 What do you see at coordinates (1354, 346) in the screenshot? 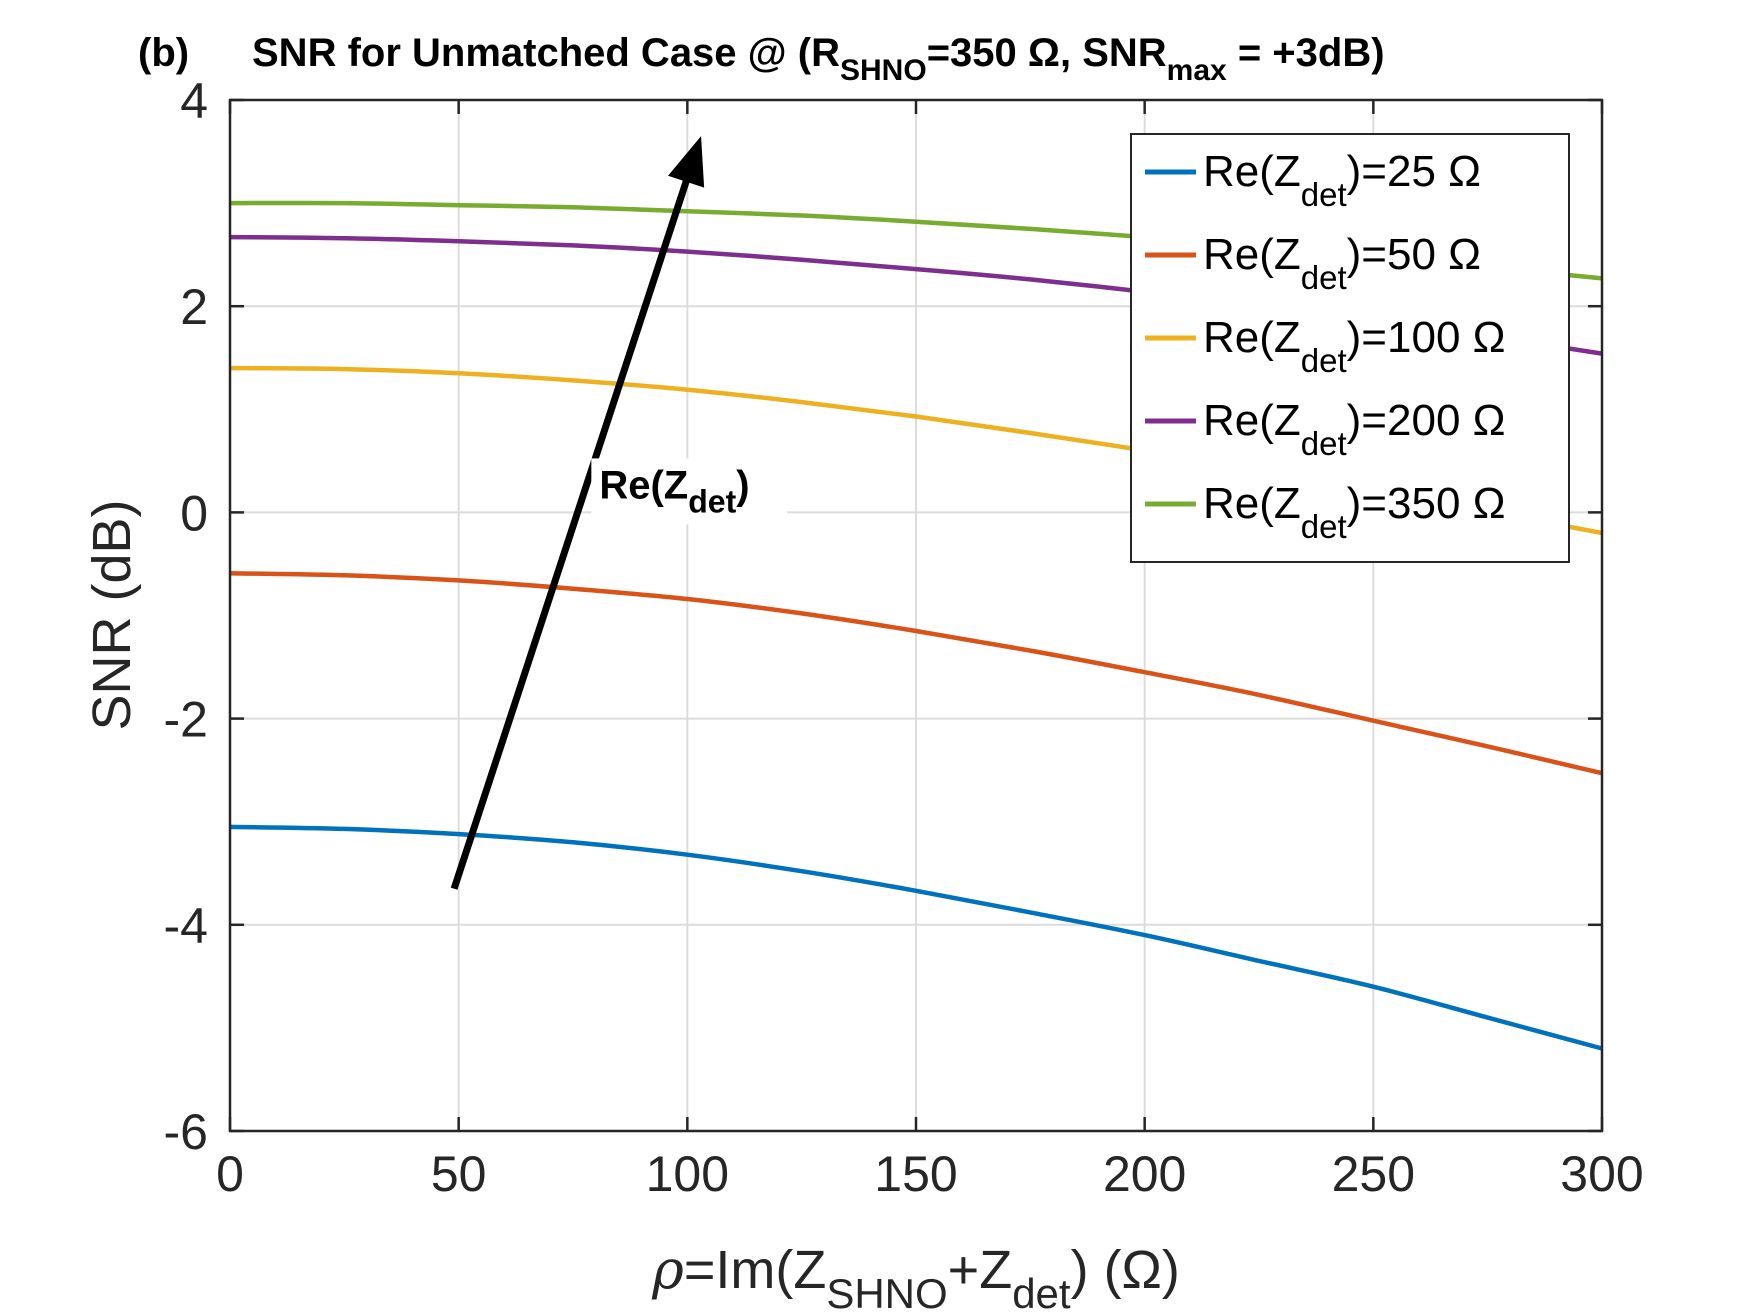
I see `legend-label-2: Re(Zdet)=100 Ω` at bounding box center [1354, 346].